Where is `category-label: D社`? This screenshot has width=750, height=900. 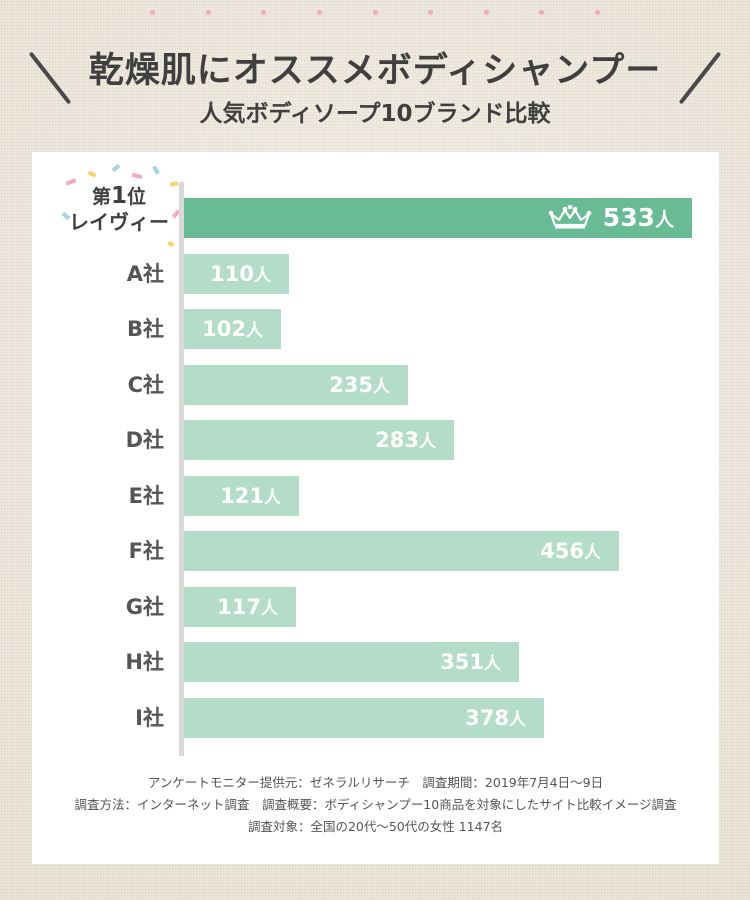 category-label: D社 is located at coordinates (144, 440).